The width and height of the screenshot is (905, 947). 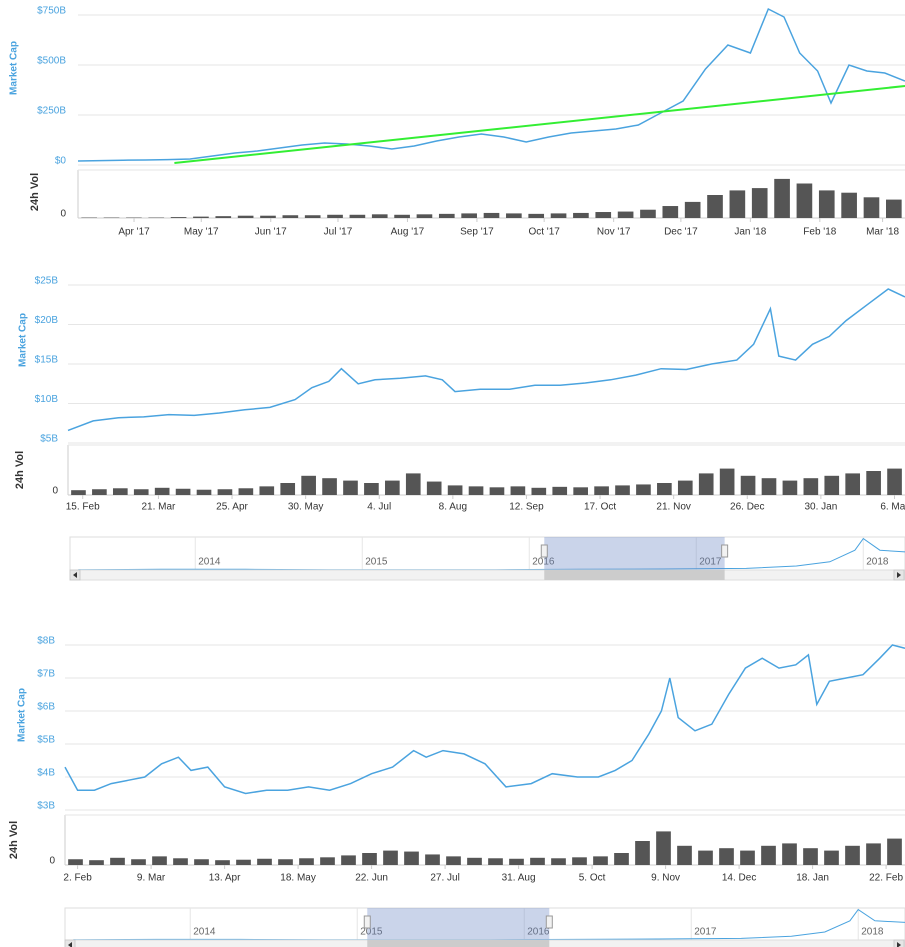 What do you see at coordinates (543, 562) in the screenshot?
I see `navigator-label: 2016` at bounding box center [543, 562].